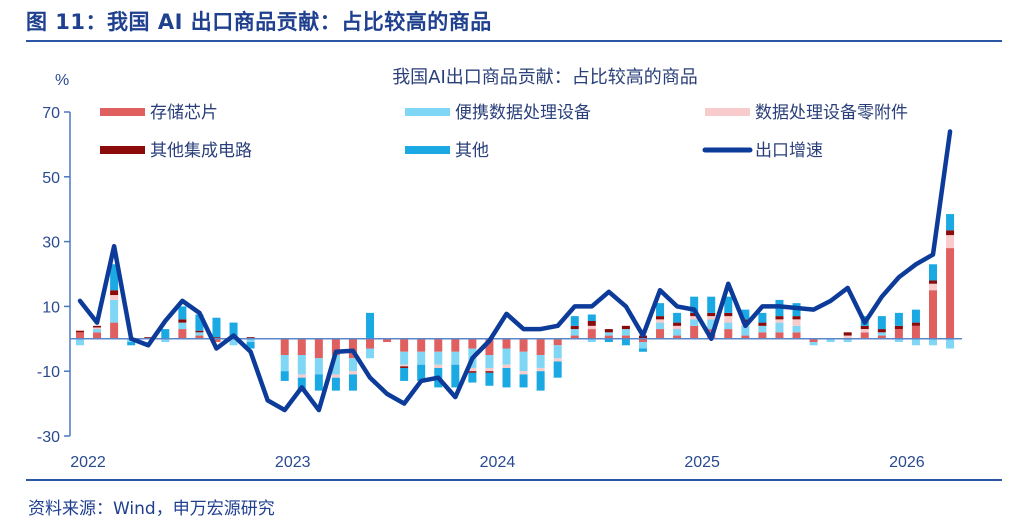  What do you see at coordinates (472, 151) in the screenshot?
I see `legend-label: 其他` at bounding box center [472, 151].